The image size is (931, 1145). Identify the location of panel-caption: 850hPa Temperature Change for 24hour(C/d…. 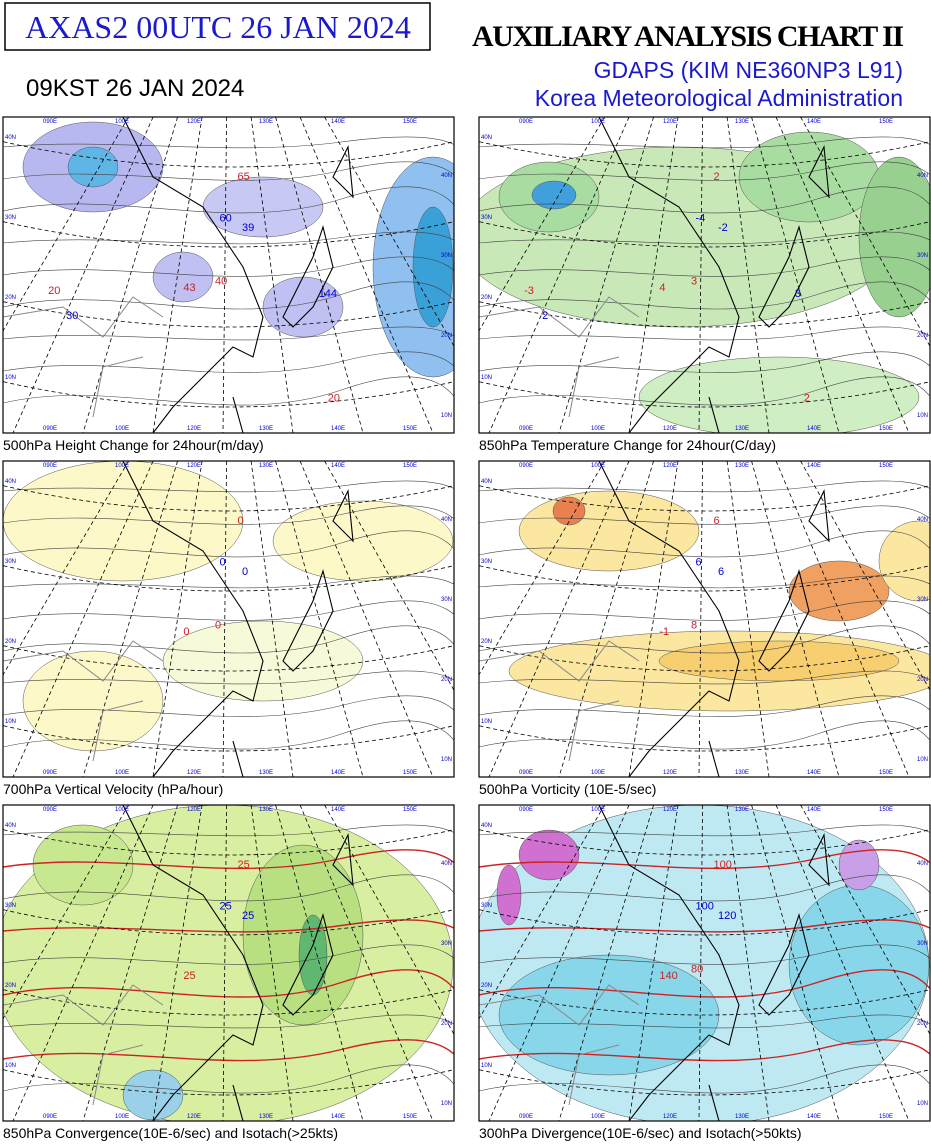
(627, 445).